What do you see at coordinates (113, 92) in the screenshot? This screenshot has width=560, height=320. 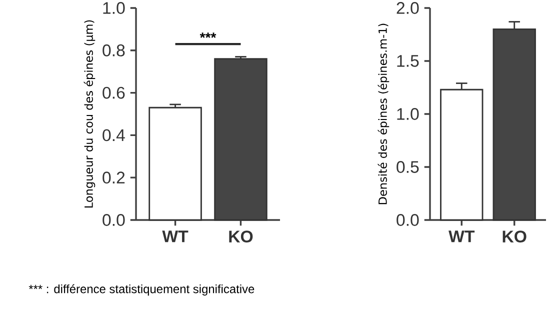 I see `y-tick-label: 0.6` at bounding box center [113, 92].